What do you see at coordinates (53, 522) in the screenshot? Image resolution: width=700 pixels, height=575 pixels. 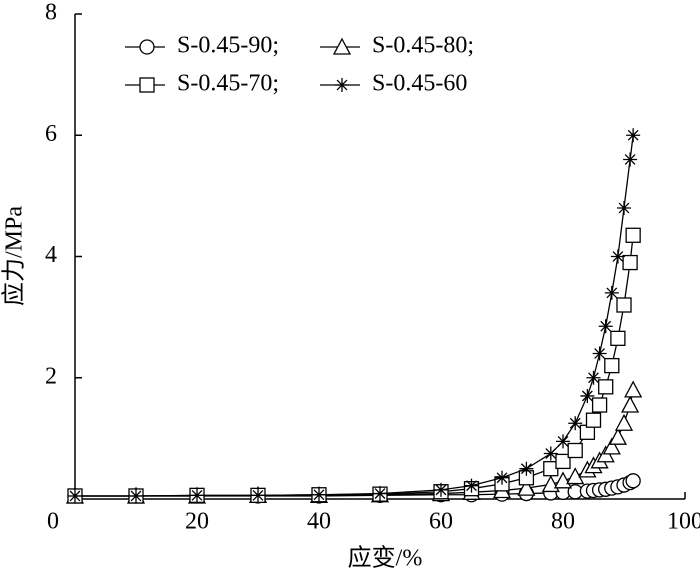 I see `x-tick-label: 0` at bounding box center [53, 522].